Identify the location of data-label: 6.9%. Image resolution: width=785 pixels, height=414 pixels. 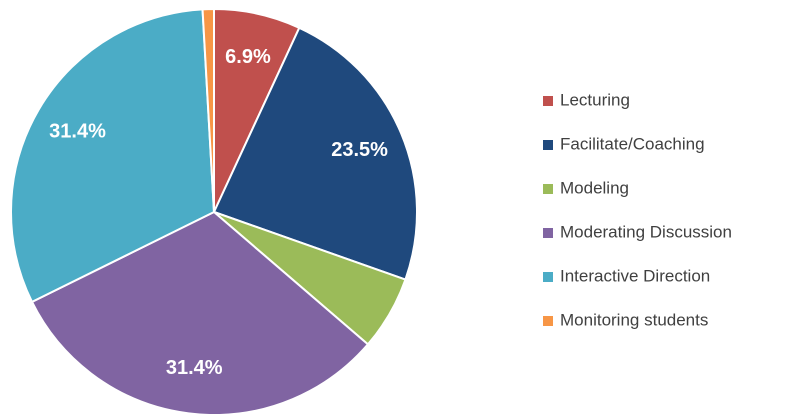
(248, 57).